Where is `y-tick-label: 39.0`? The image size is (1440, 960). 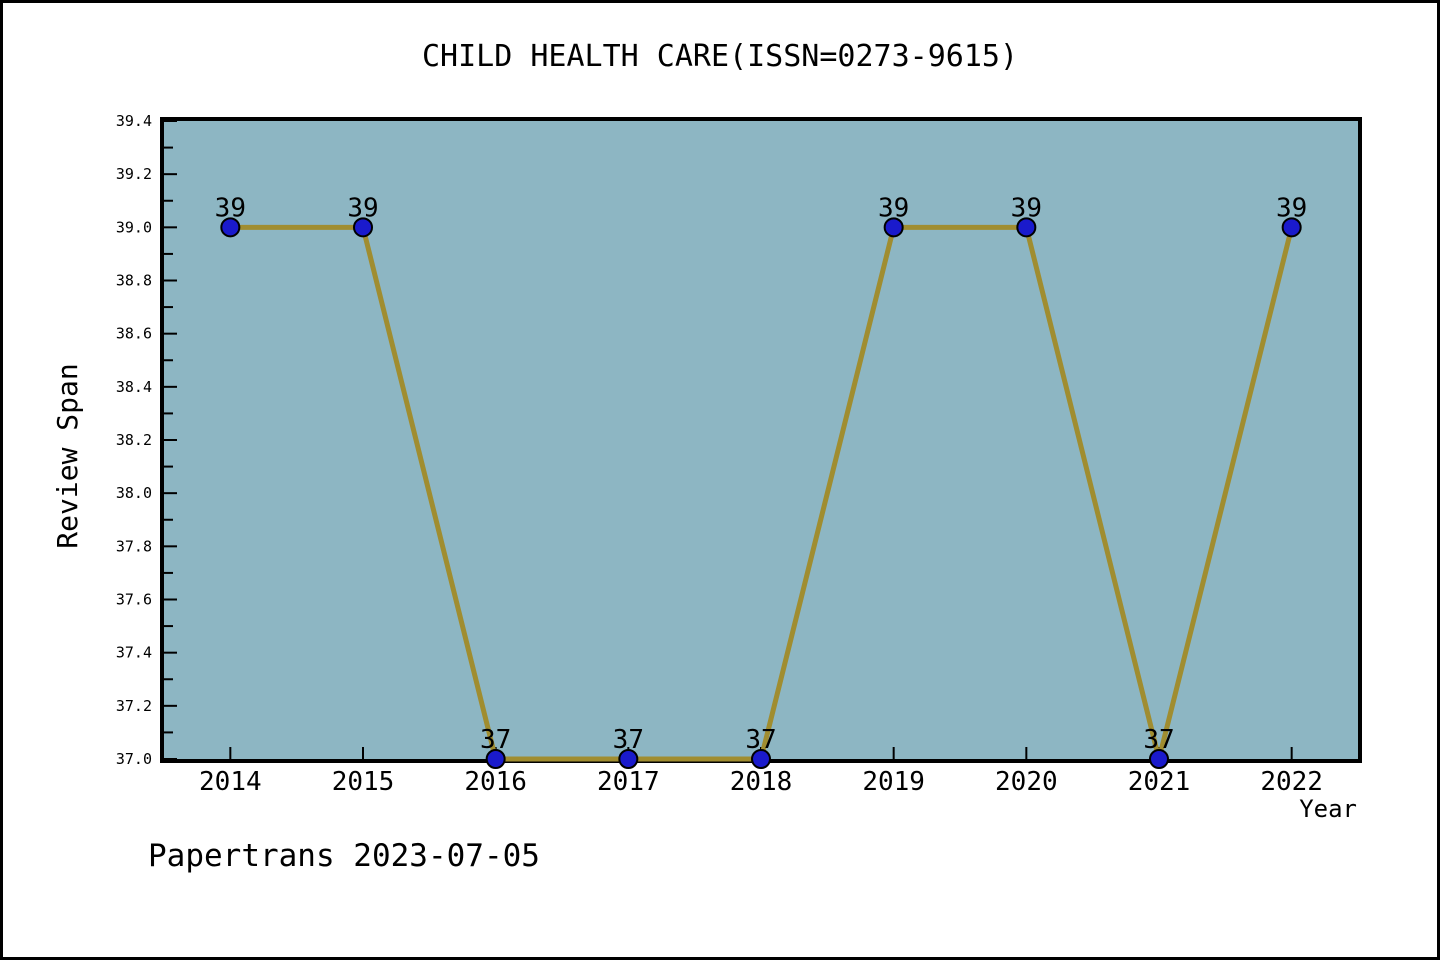
y-tick-label: 39.0 is located at coordinates (134, 227).